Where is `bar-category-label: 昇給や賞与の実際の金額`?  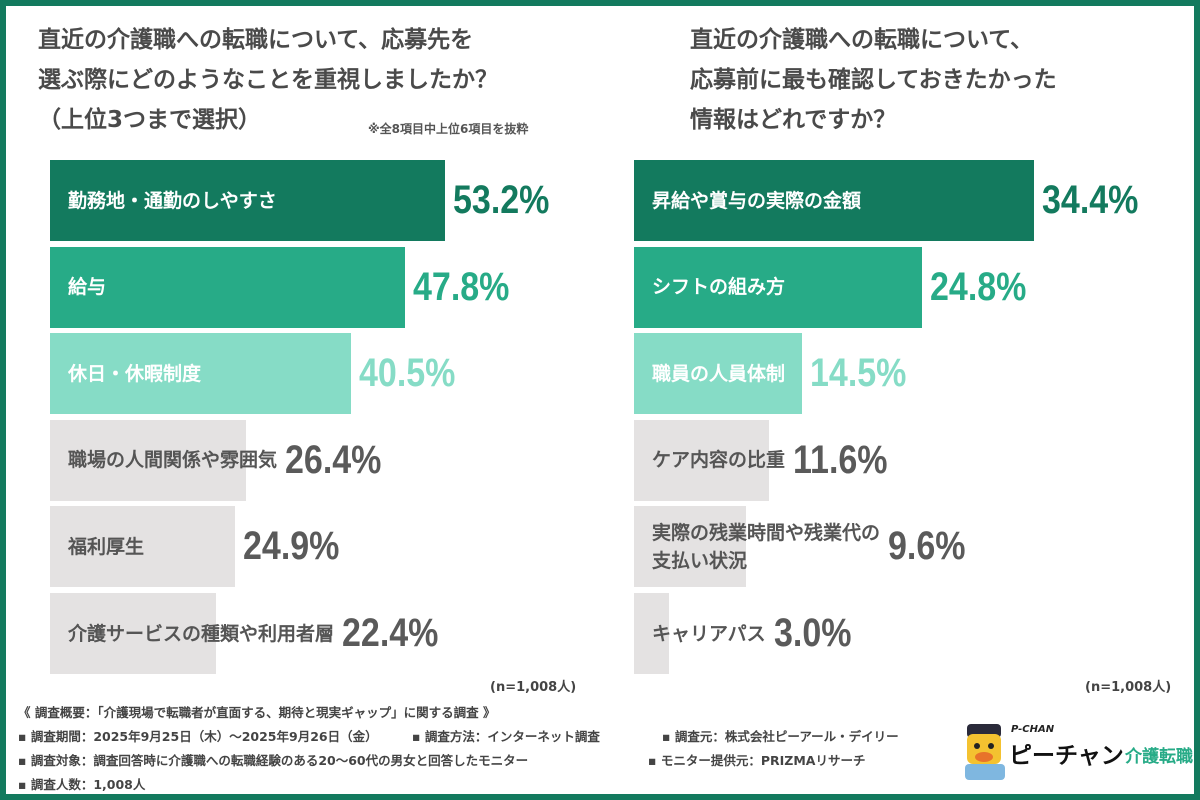
bar-category-label: 昇給や賞与の実際の金額 is located at coordinates (757, 200).